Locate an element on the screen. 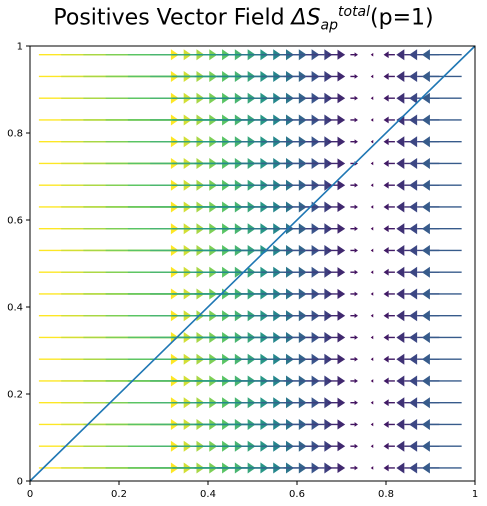 Image resolution: width=487 pixels, height=506 pixels. x-tick-label: 0.2 is located at coordinates (119, 494).